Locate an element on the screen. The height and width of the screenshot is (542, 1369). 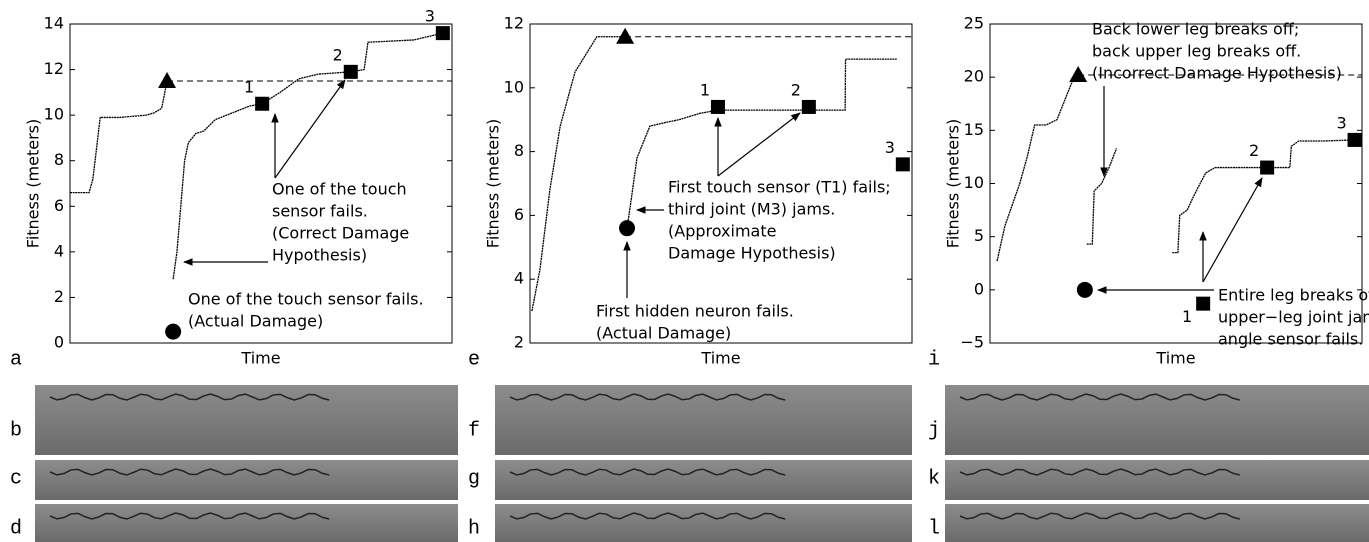
panel-letter: k is located at coordinates (934, 478).